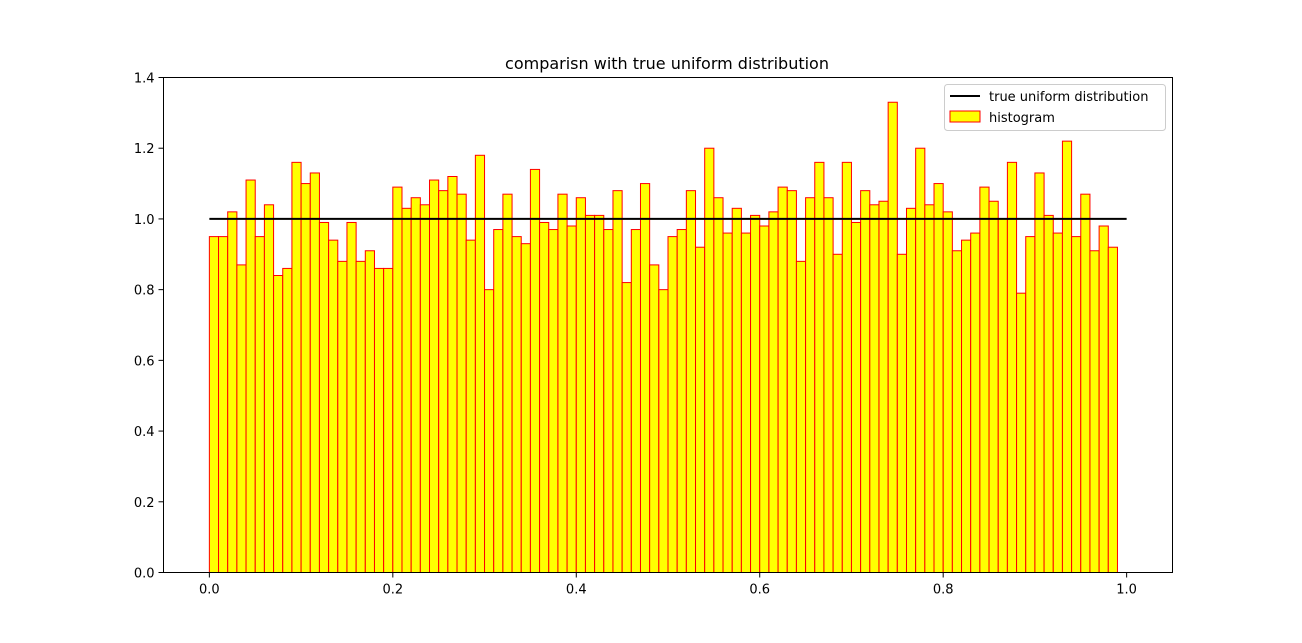  I want to click on y-tick-label: 1.2, so click(144, 149).